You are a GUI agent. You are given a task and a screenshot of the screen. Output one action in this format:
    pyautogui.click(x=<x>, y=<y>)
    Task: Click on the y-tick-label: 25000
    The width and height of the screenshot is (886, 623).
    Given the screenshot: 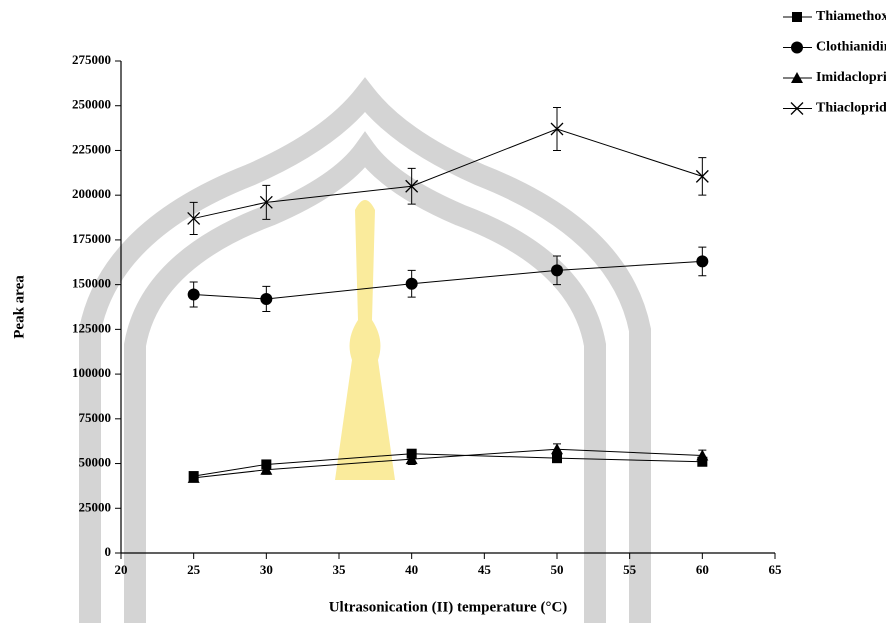 What is the action you would take?
    pyautogui.click(x=95, y=506)
    